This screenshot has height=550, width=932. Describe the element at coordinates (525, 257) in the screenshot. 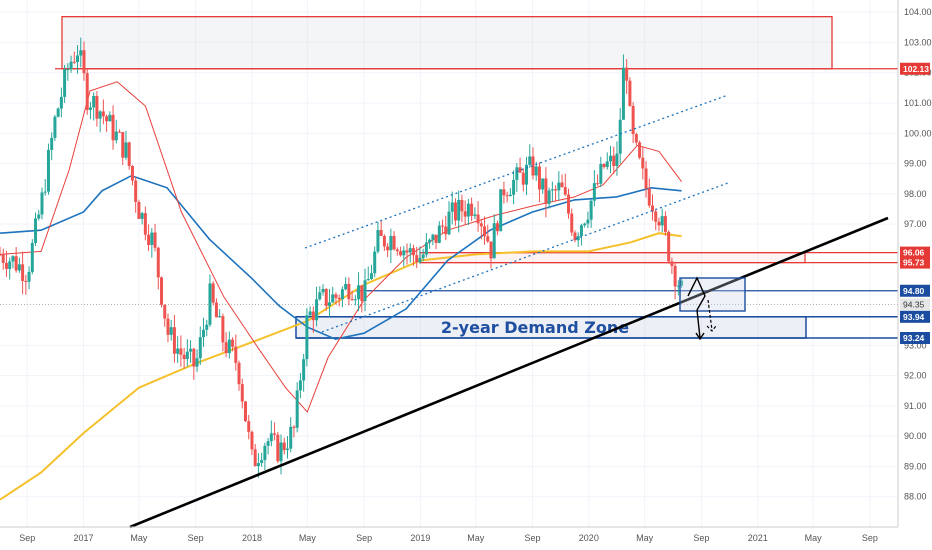

I see `channel-lower-line` at that location.